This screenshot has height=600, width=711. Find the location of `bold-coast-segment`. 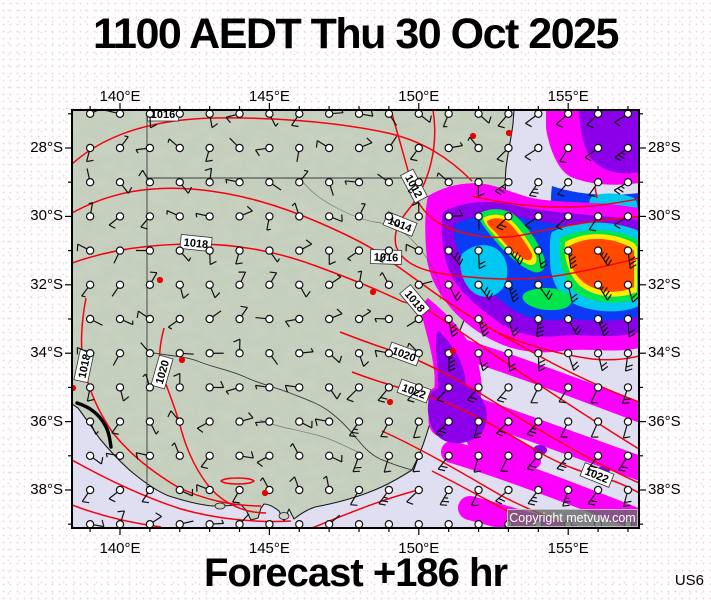

bold-coast-segment is located at coordinates (94, 425).